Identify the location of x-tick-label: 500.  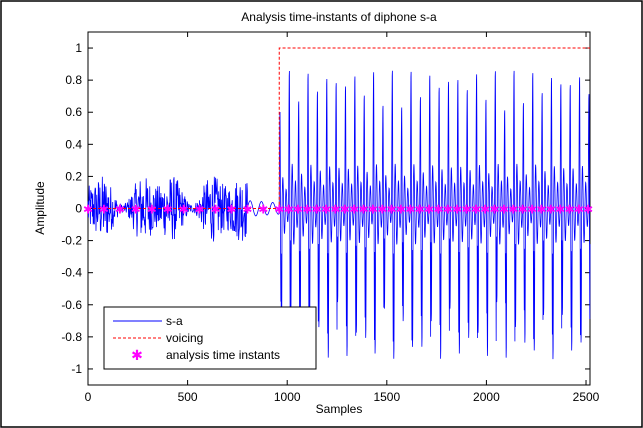
(188, 397).